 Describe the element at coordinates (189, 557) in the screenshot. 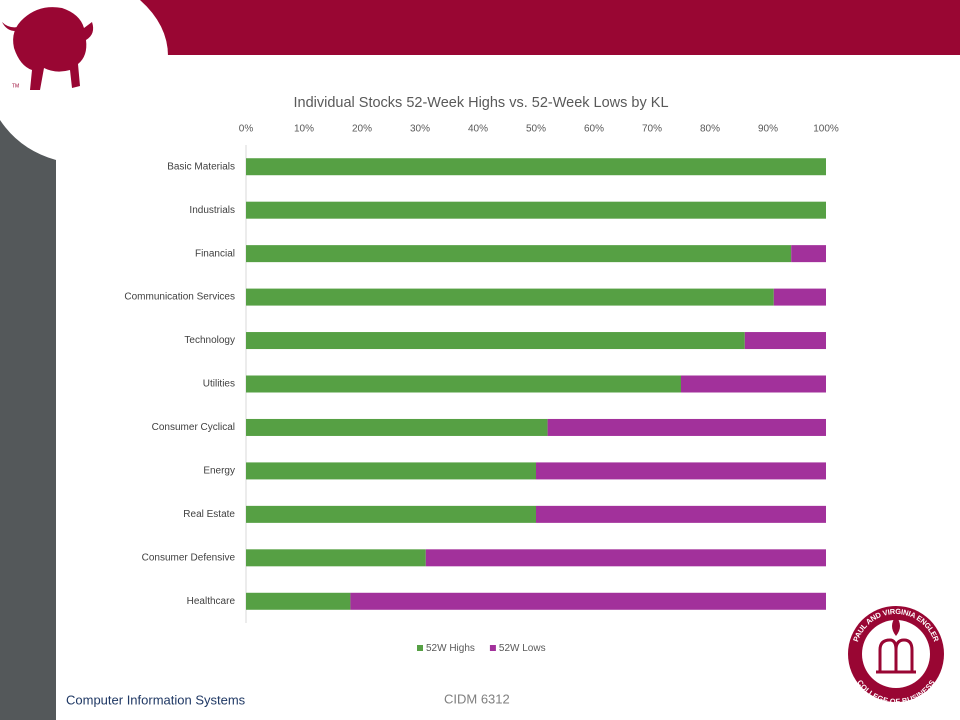

I see `y-tick-label: Consumer Defensive` at that location.